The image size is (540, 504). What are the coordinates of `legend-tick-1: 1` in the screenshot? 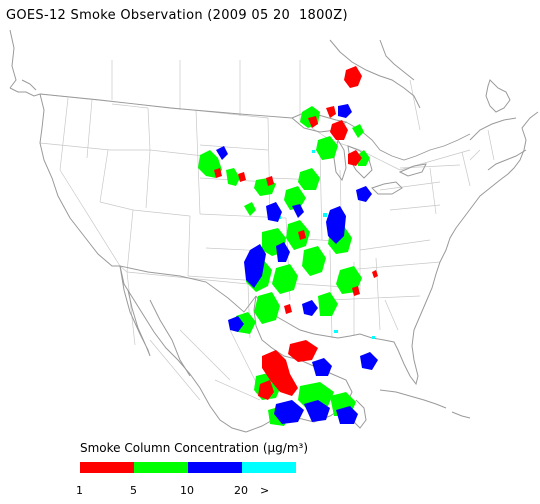 It's located at (79, 490).